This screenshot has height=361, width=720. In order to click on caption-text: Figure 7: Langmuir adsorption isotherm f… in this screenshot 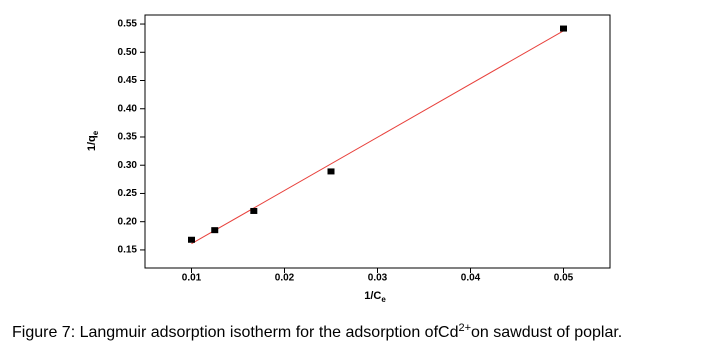, I will do `click(235, 332)`.